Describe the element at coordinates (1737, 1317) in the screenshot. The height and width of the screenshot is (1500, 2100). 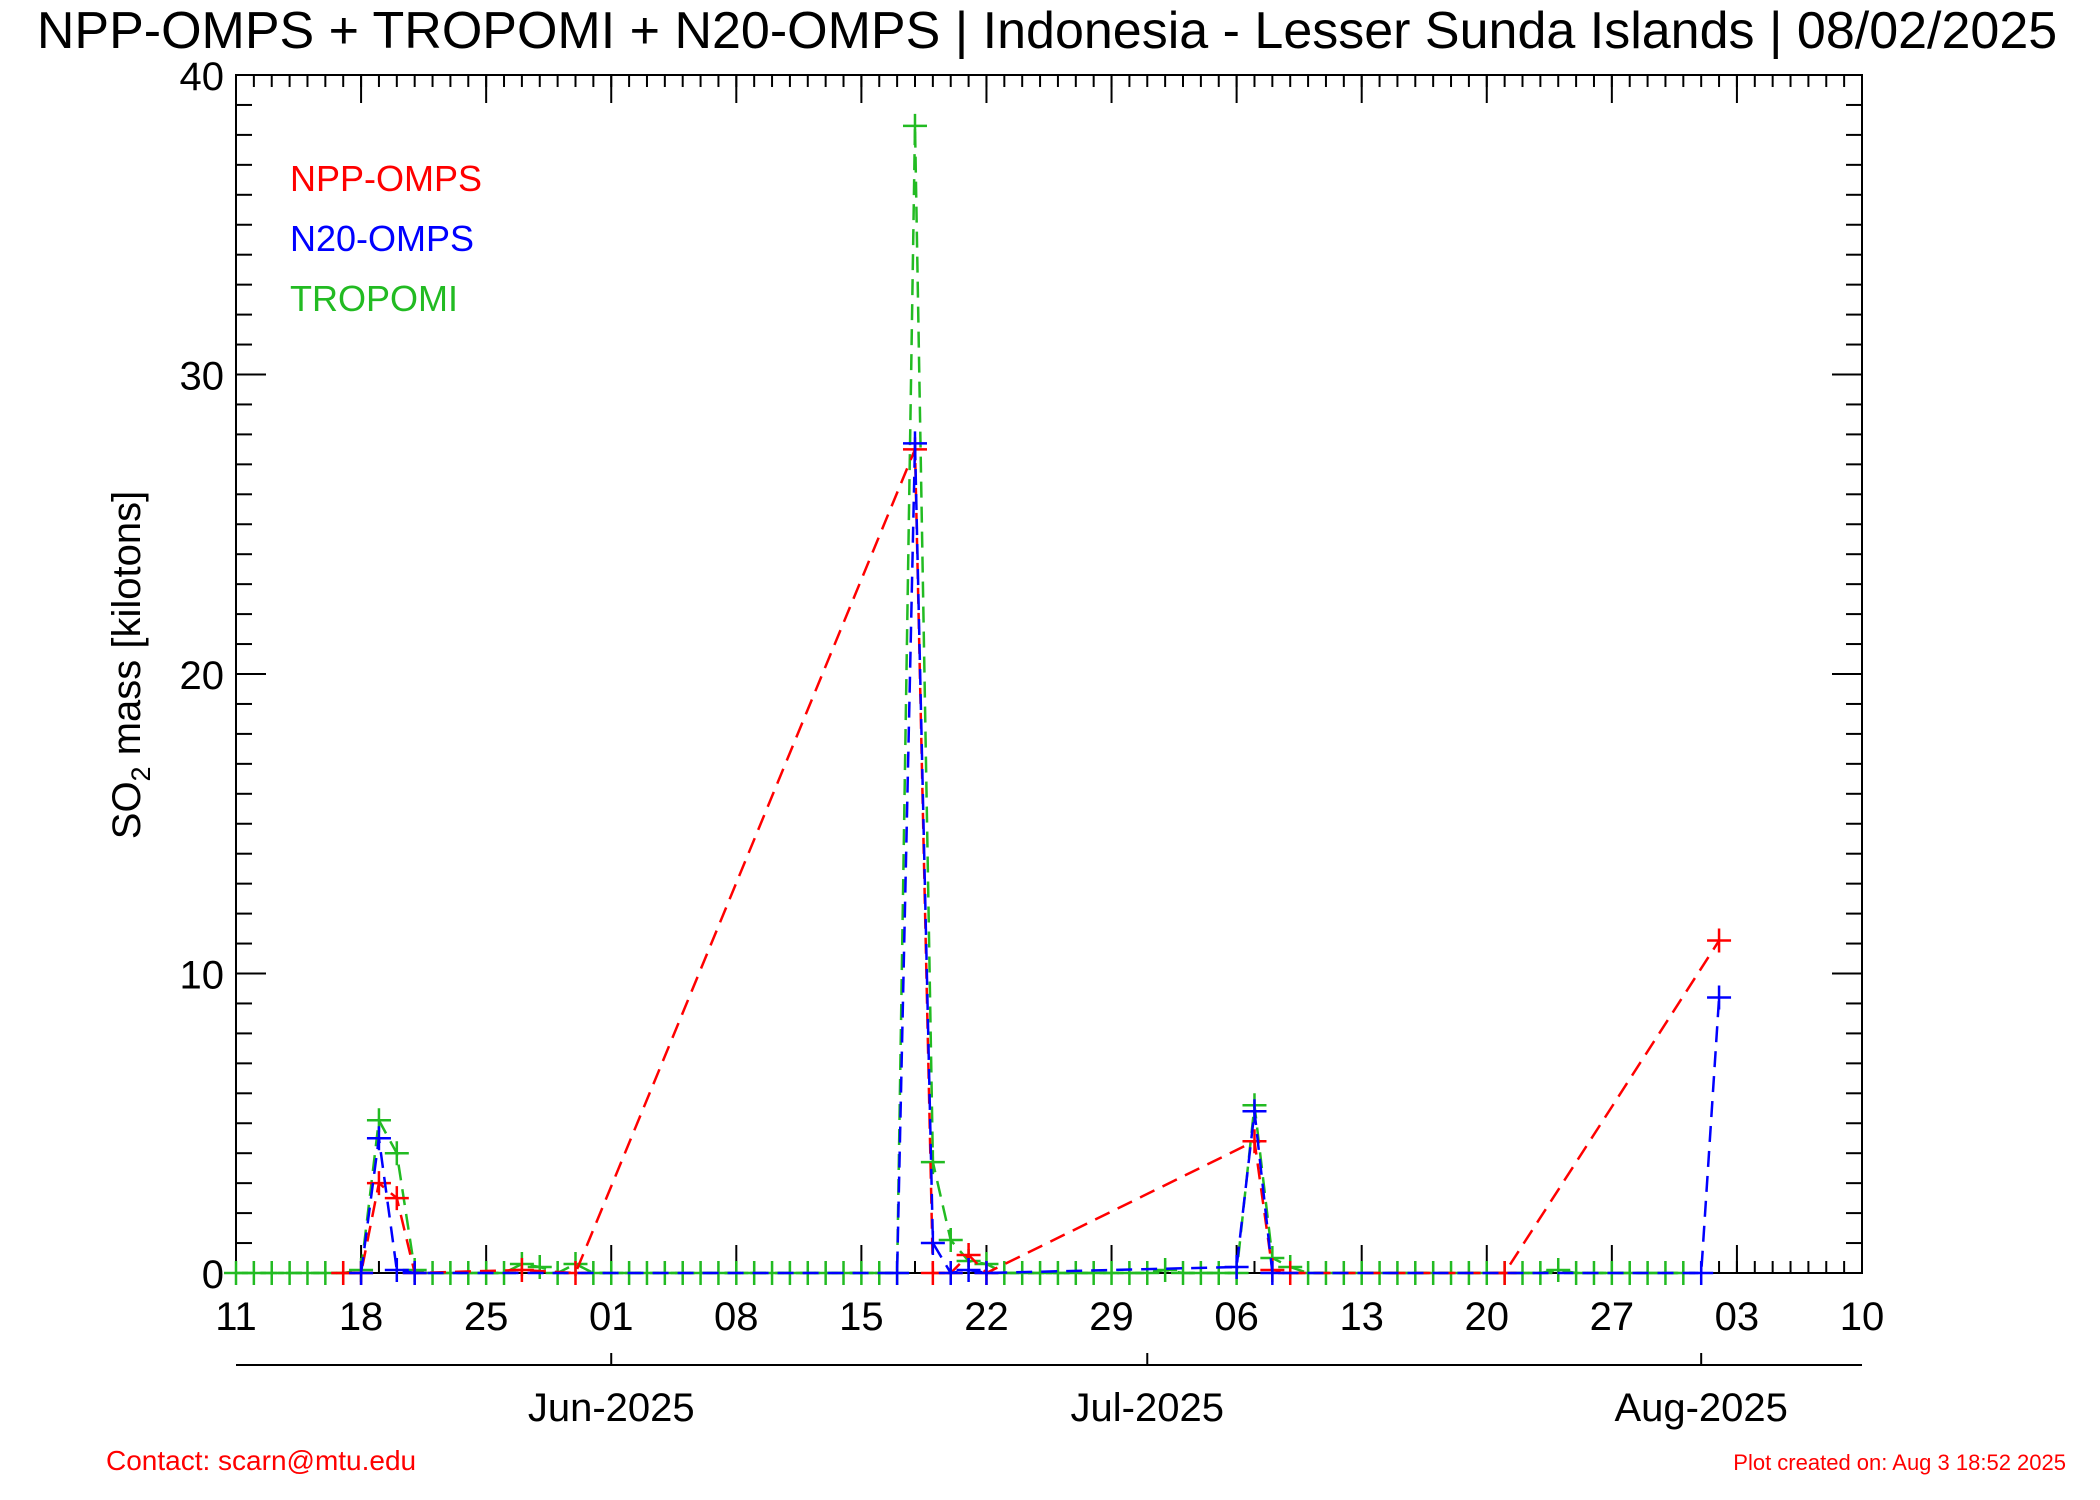
I see `x-day-tick-label: 03` at that location.